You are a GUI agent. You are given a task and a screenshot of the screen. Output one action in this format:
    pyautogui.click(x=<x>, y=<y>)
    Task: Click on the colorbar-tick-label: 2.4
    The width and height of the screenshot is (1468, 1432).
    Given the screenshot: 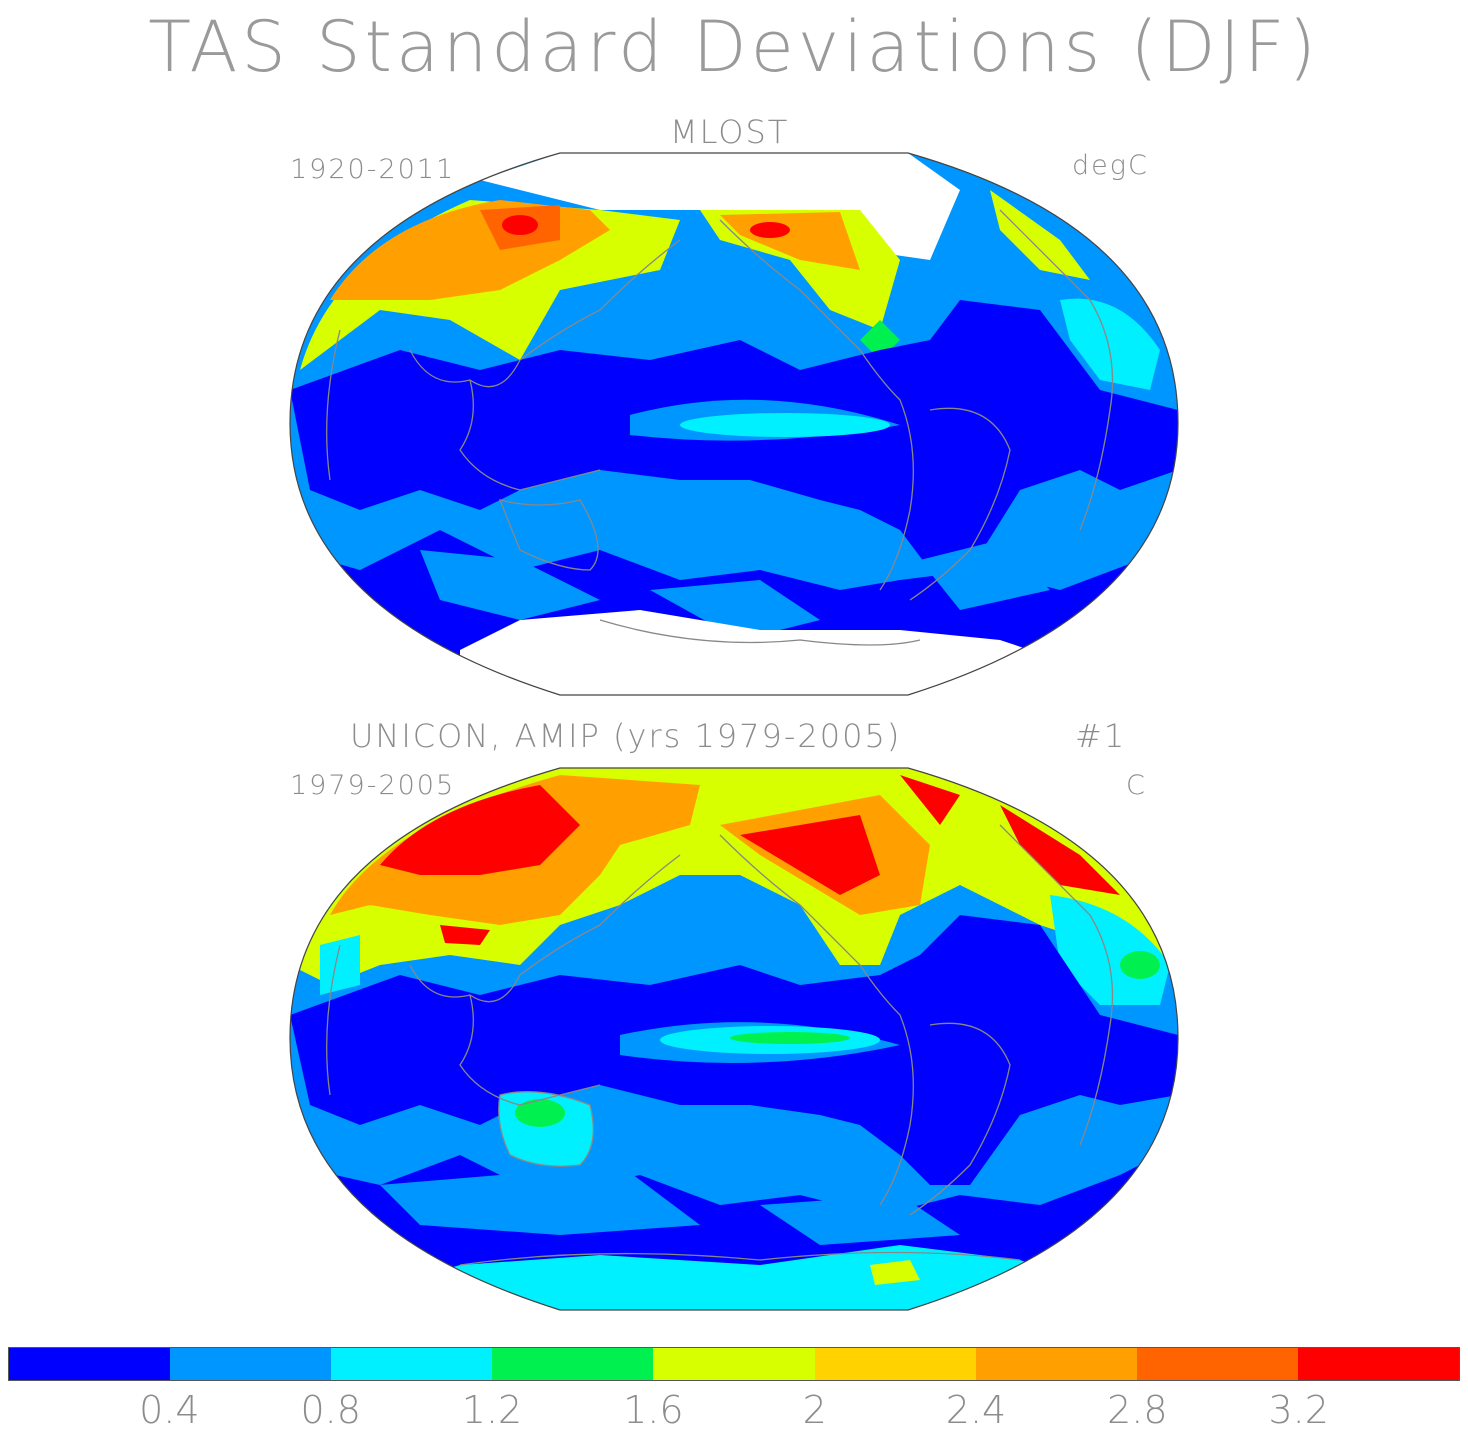 What is the action you would take?
    pyautogui.click(x=976, y=1410)
    